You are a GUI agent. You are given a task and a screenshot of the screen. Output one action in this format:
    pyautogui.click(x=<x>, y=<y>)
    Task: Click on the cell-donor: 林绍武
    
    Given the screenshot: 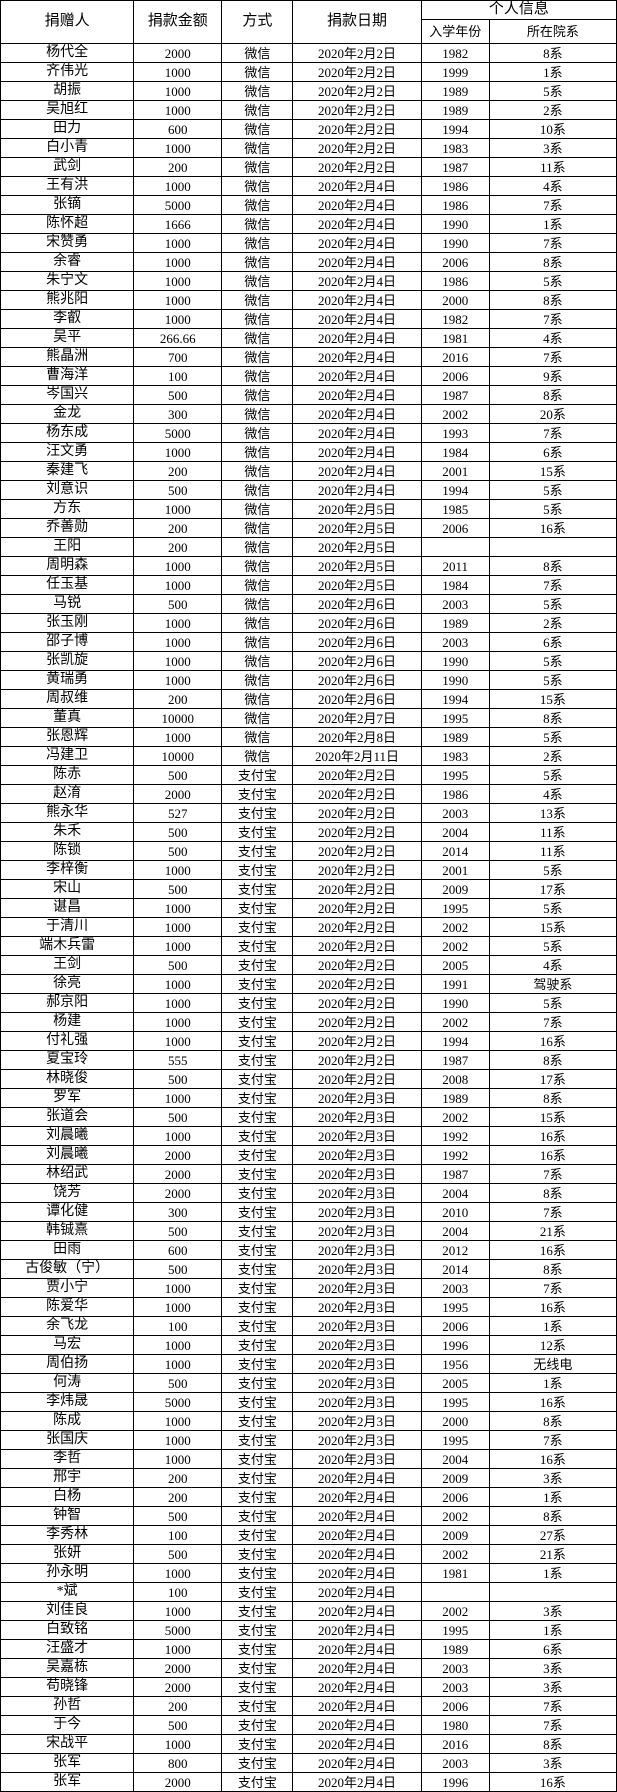 What is the action you would take?
    pyautogui.click(x=67, y=1174)
    